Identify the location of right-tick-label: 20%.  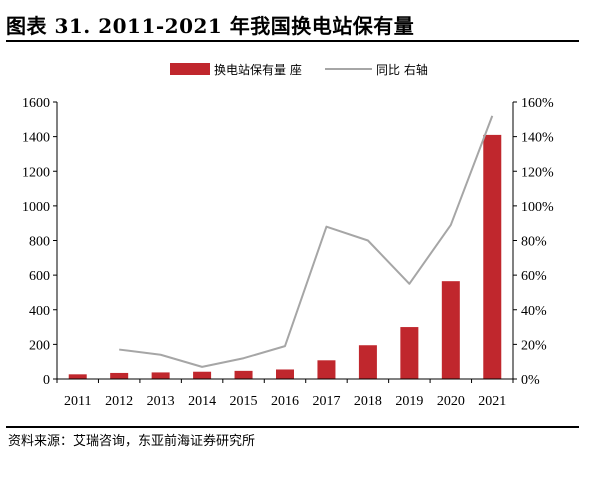
(534, 345).